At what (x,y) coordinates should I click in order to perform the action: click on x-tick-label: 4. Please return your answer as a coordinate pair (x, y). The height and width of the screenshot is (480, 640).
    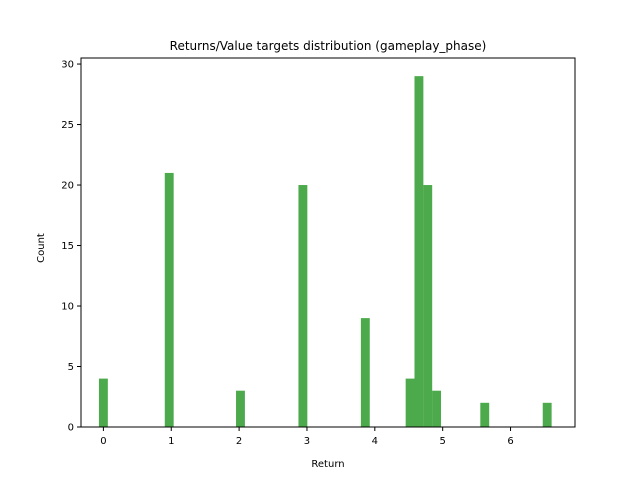
    Looking at the image, I should click on (375, 441).